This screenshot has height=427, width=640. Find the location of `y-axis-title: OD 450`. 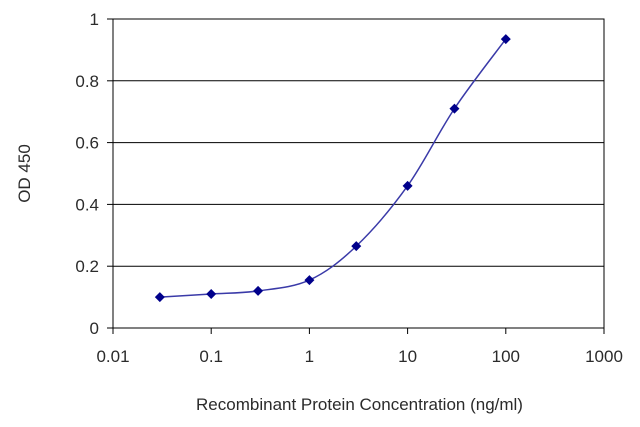

y-axis-title: OD 450 is located at coordinates (24, 173).